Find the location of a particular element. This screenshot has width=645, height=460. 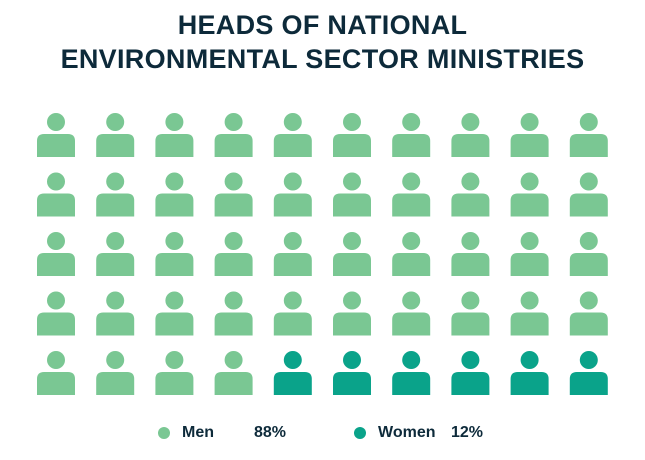

chart-title-line-1: HEADS OF NATIONAL is located at coordinates (322, 25).